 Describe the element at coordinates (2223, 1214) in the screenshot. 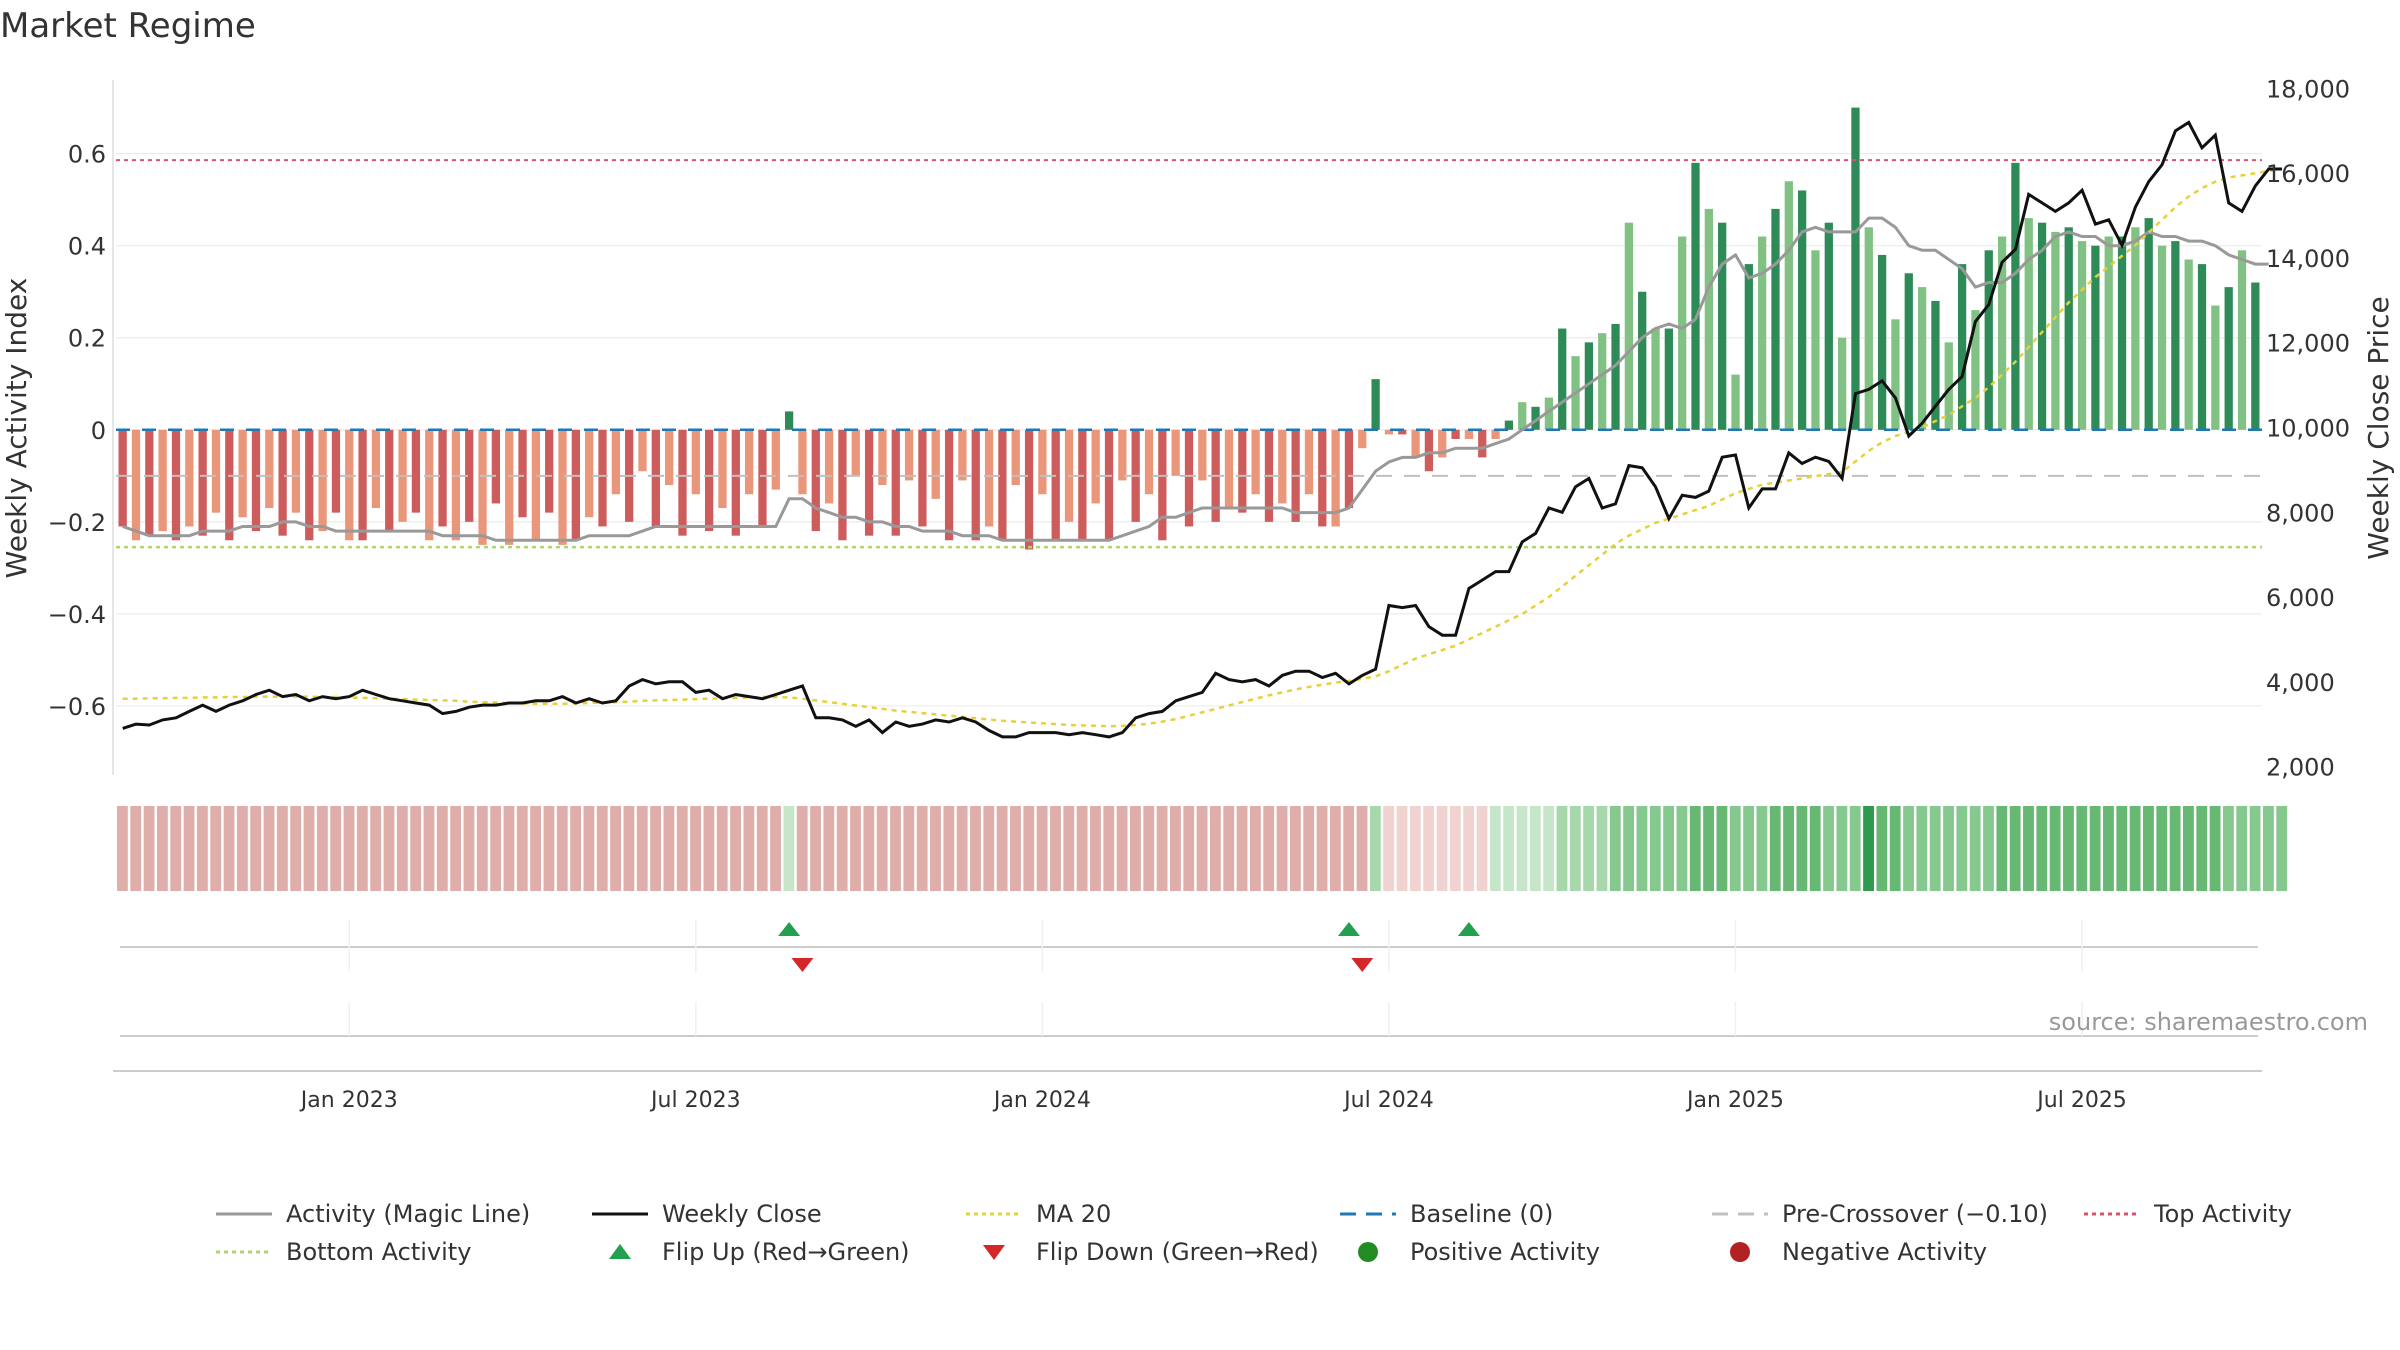

I see `legend-label: Top Activity` at that location.